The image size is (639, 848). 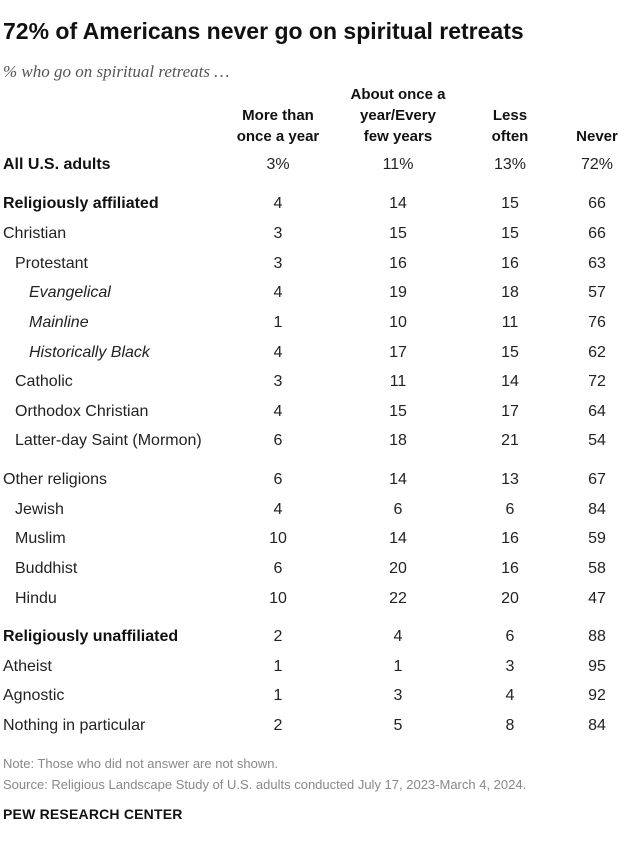 I want to click on column-header: More than once a year, so click(x=278, y=126).